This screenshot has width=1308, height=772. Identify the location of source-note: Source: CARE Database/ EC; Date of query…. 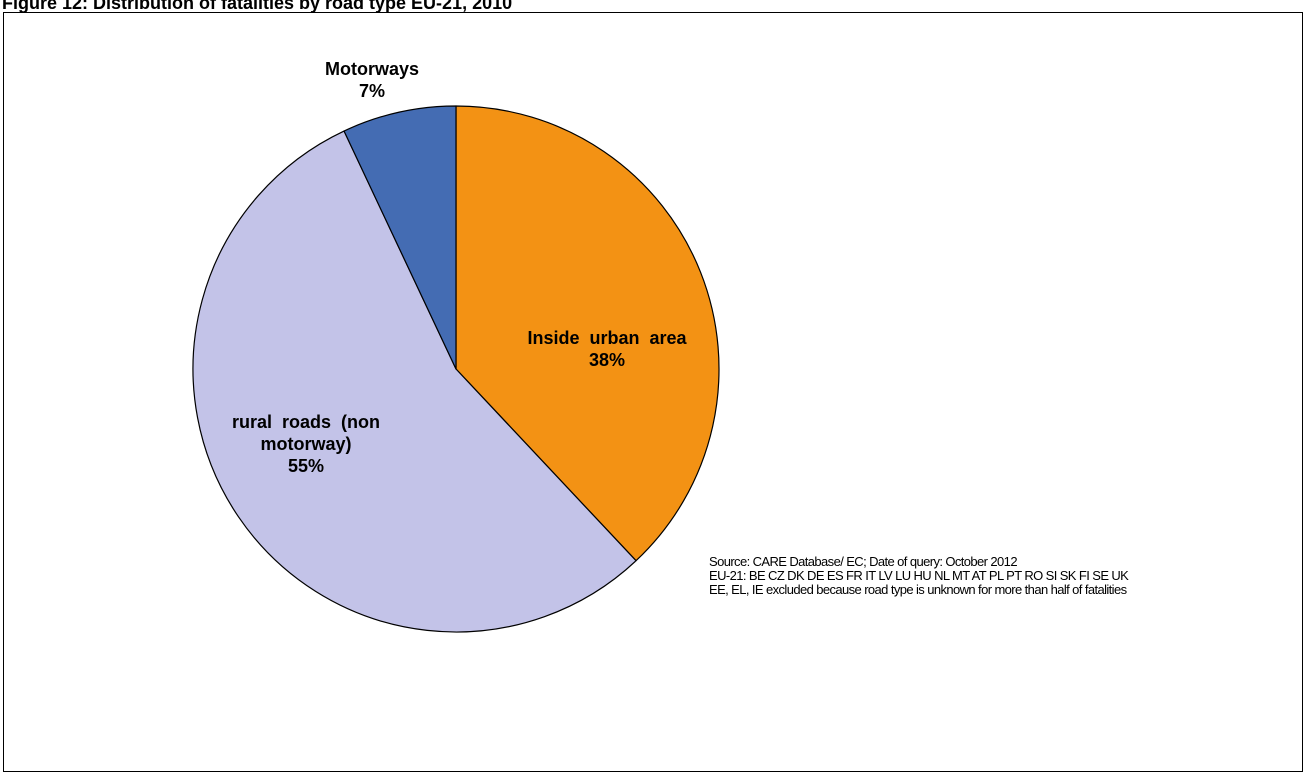
(919, 575).